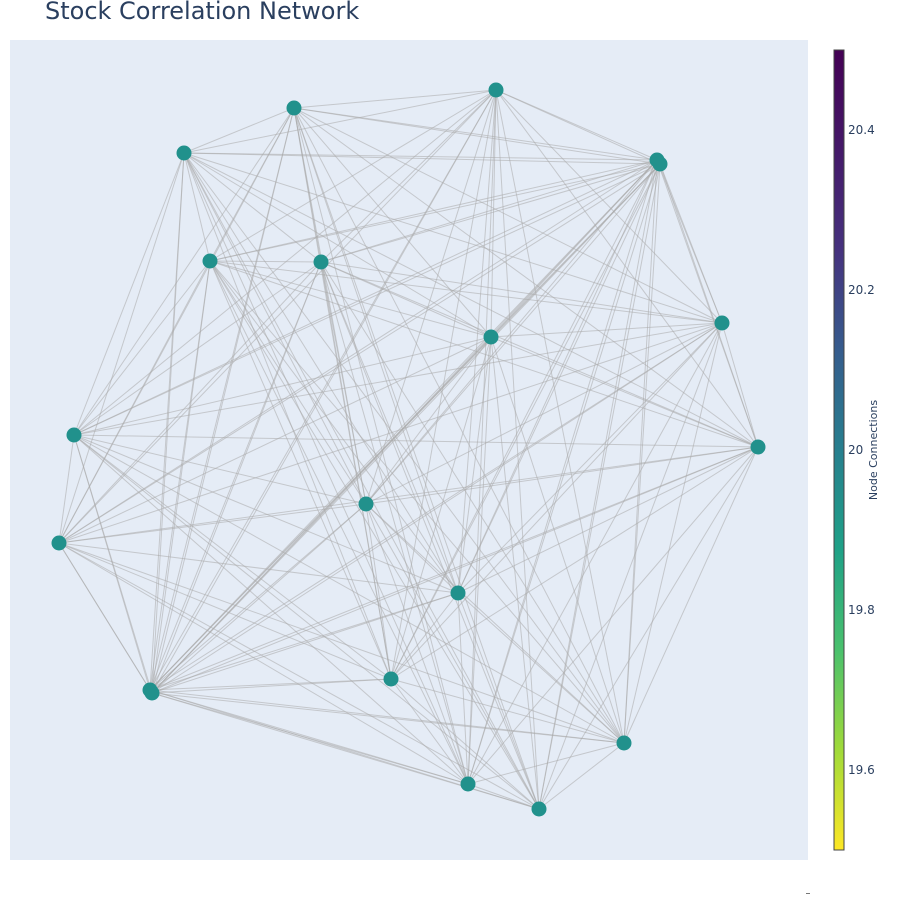 This screenshot has height=900, width=900. I want to click on colorbar-title: Node Connections, so click(873, 450).